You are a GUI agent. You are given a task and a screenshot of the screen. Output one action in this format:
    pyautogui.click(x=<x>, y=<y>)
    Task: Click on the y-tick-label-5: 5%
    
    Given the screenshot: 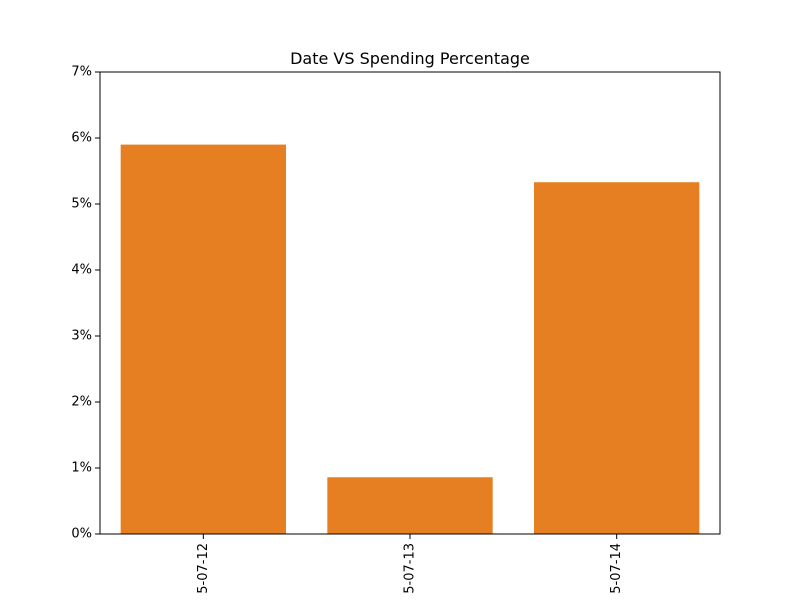 What is the action you would take?
    pyautogui.click(x=81, y=204)
    